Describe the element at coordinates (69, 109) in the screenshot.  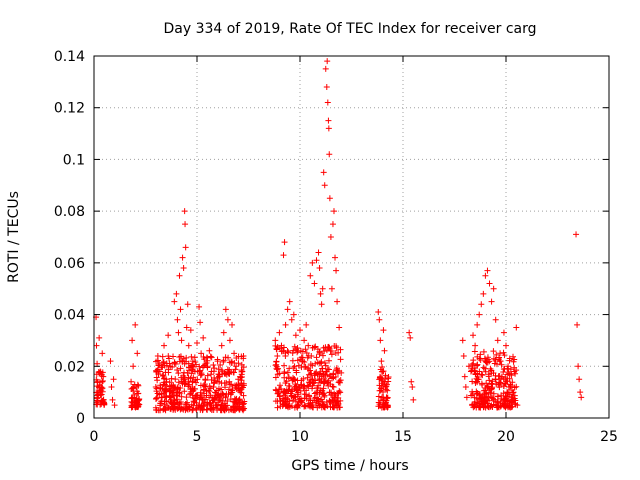
I see `y-tick-label: 0.12` at that location.